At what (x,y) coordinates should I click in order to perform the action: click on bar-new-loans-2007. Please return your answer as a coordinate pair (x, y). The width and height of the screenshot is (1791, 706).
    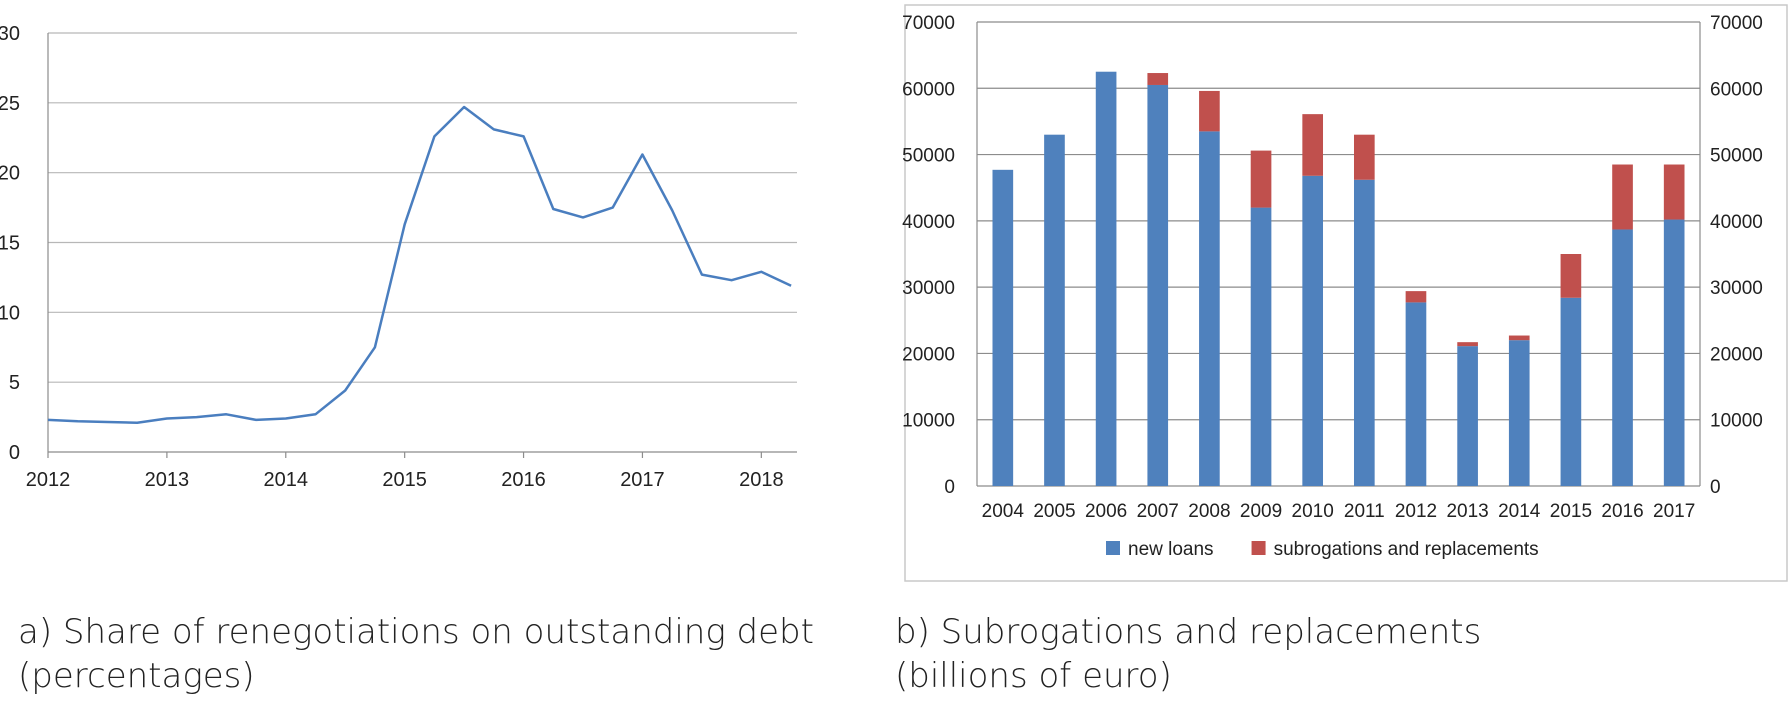
    Looking at the image, I should click on (1158, 285).